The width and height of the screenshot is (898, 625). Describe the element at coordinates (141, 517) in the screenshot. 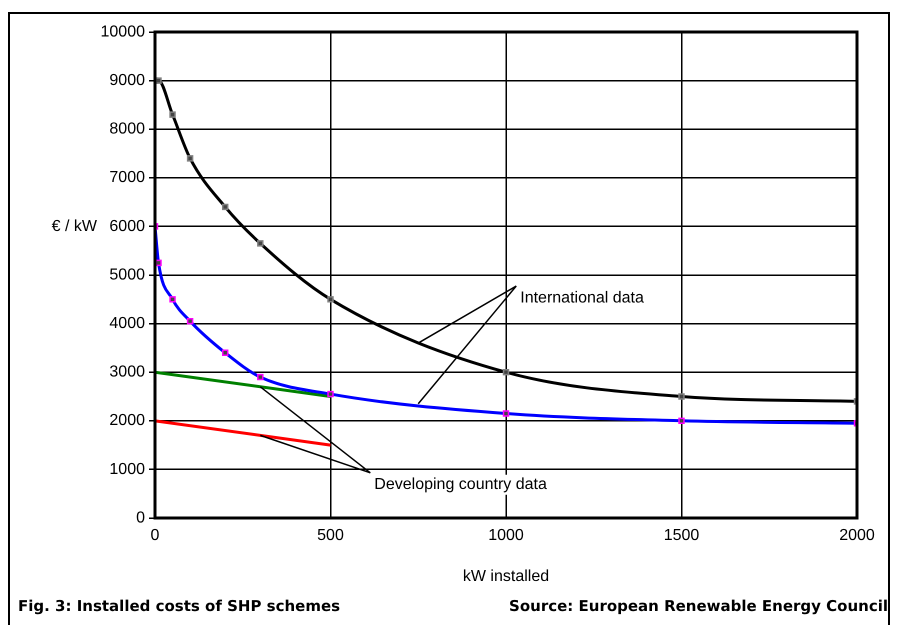

I see `y-tick-label: 0` at that location.